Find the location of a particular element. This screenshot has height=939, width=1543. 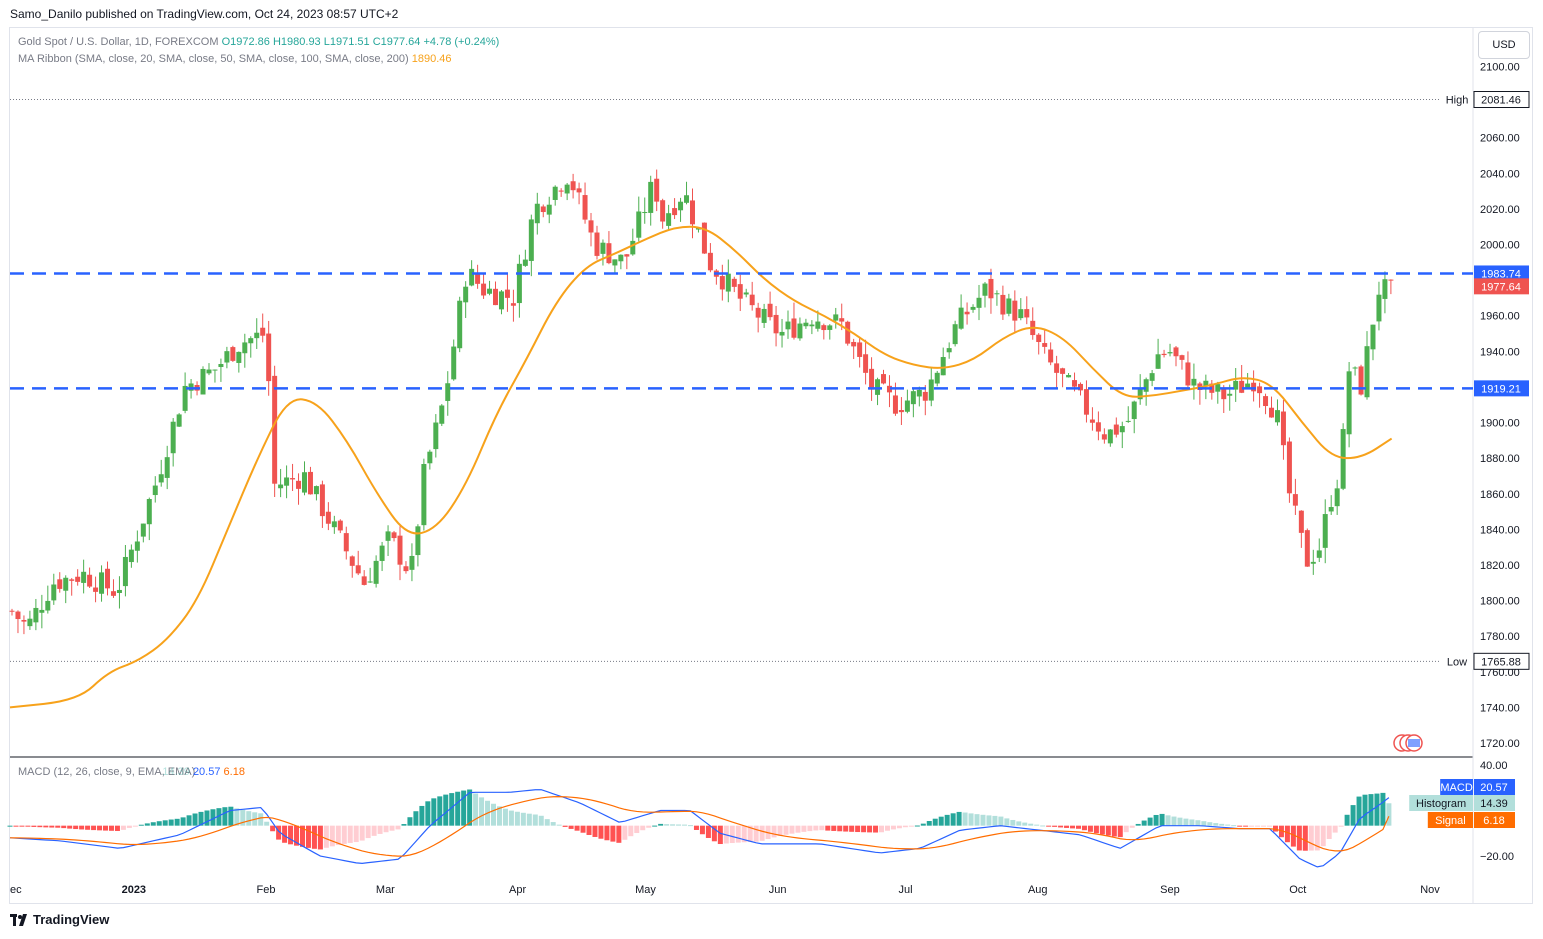

events-flag-icon is located at coordinates (1408, 743).